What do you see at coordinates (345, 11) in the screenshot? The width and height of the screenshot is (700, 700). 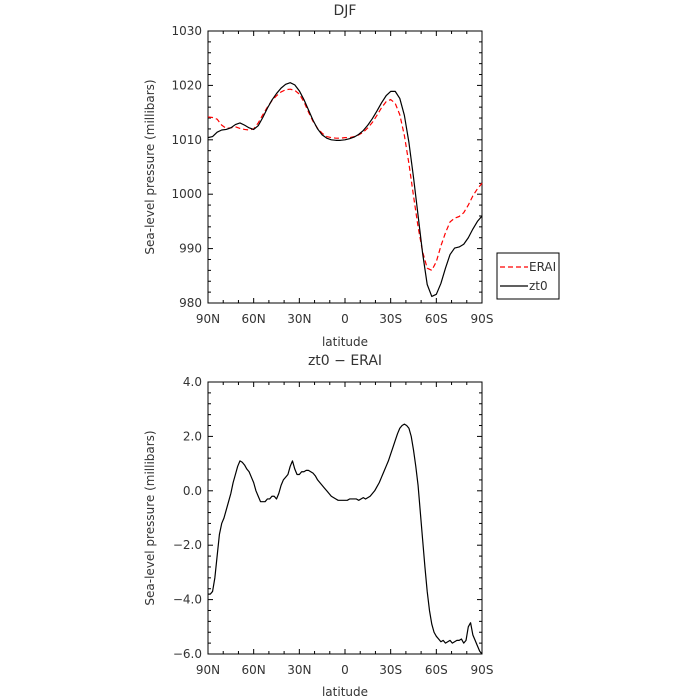 I see `chart-title: DJF` at bounding box center [345, 11].